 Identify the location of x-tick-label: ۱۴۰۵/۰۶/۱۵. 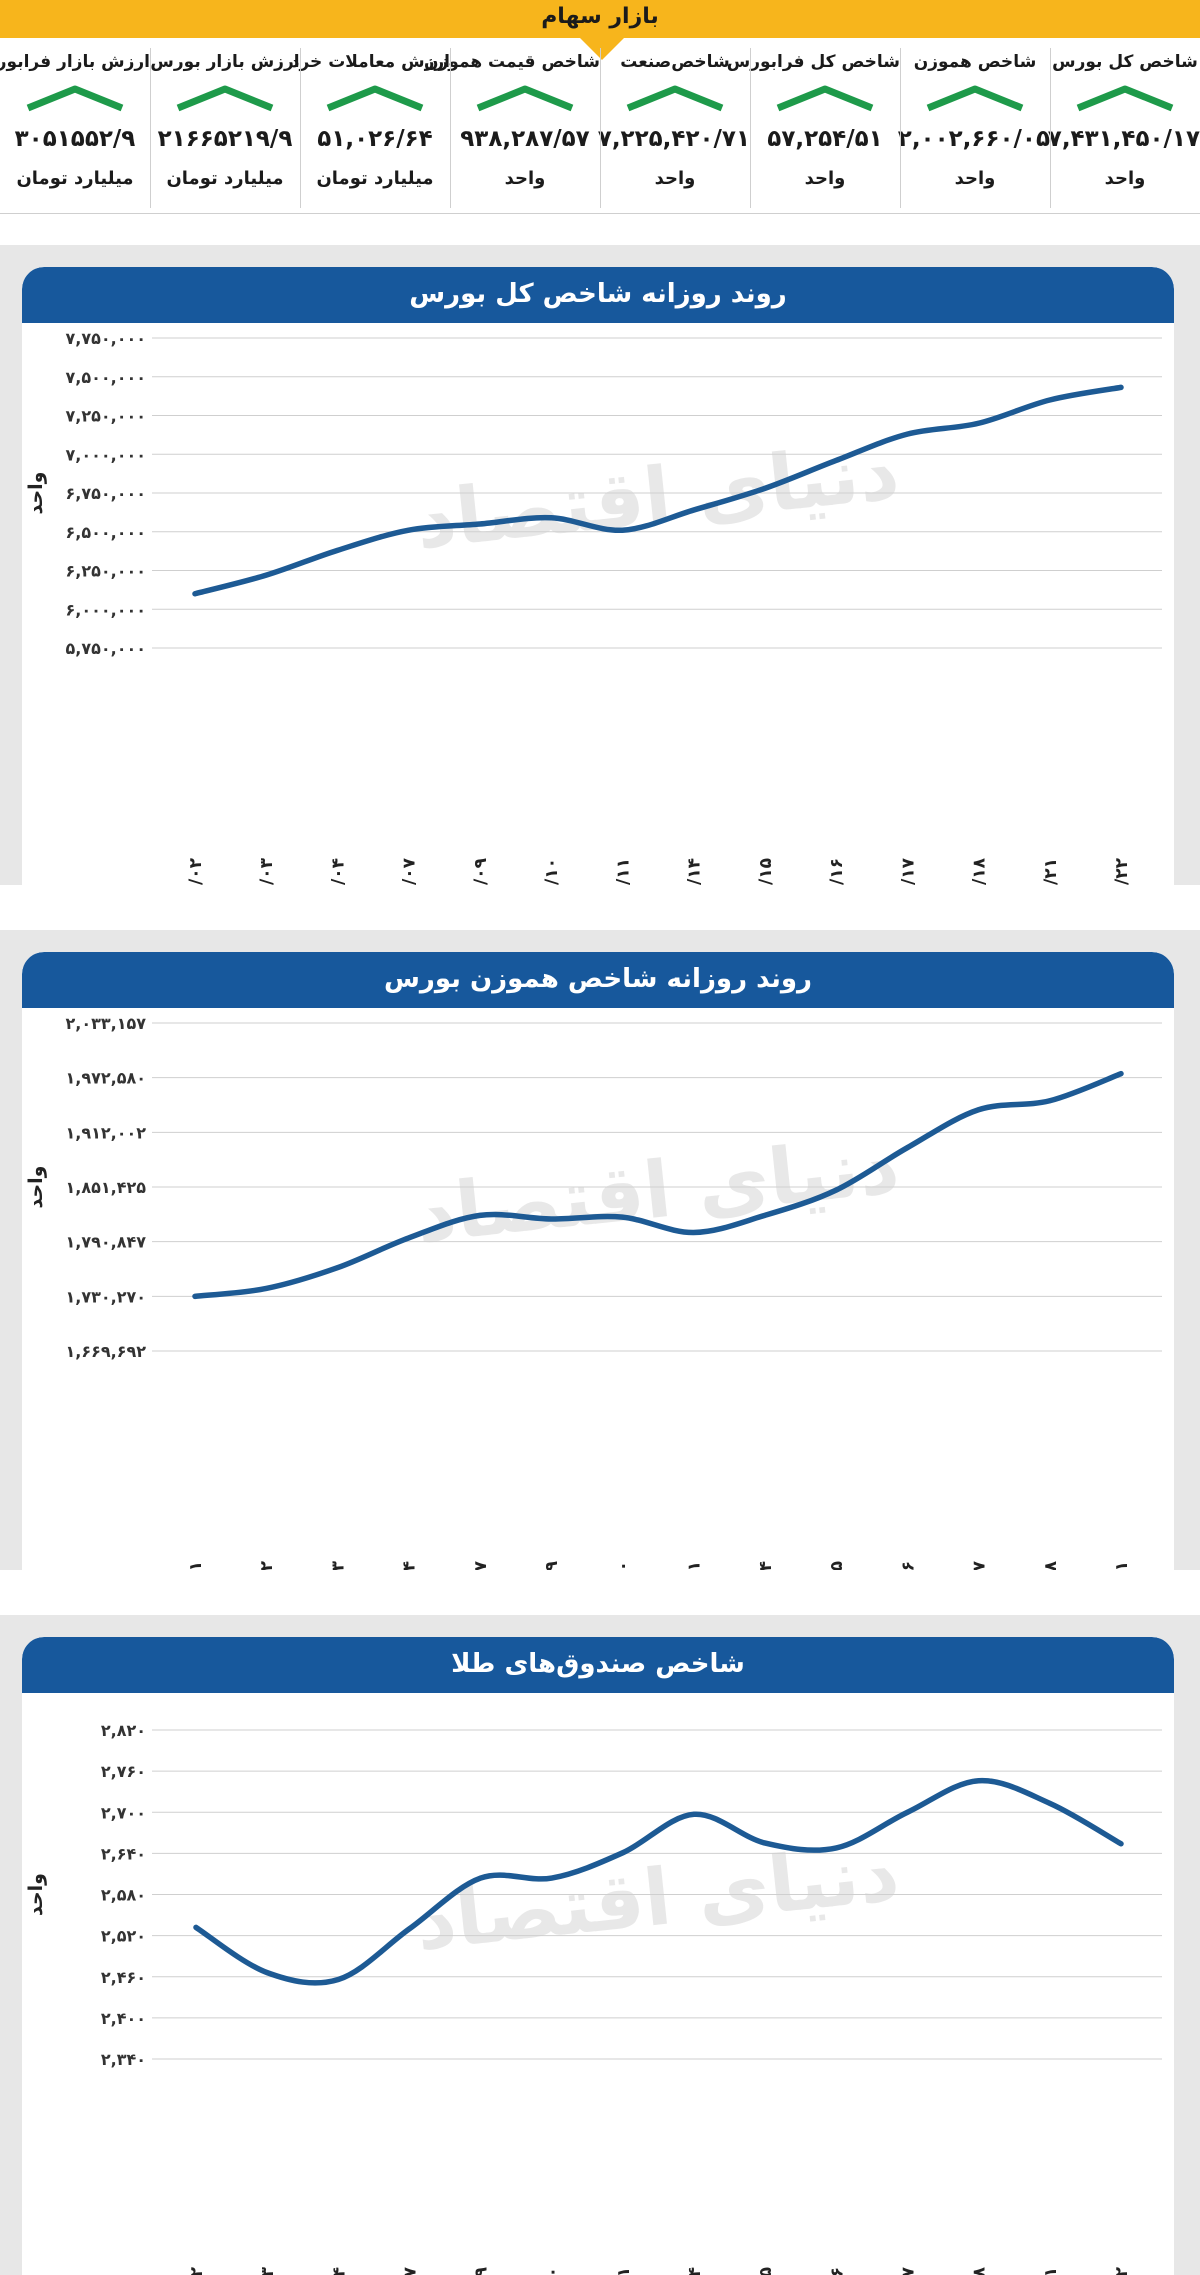
(766, 2271).